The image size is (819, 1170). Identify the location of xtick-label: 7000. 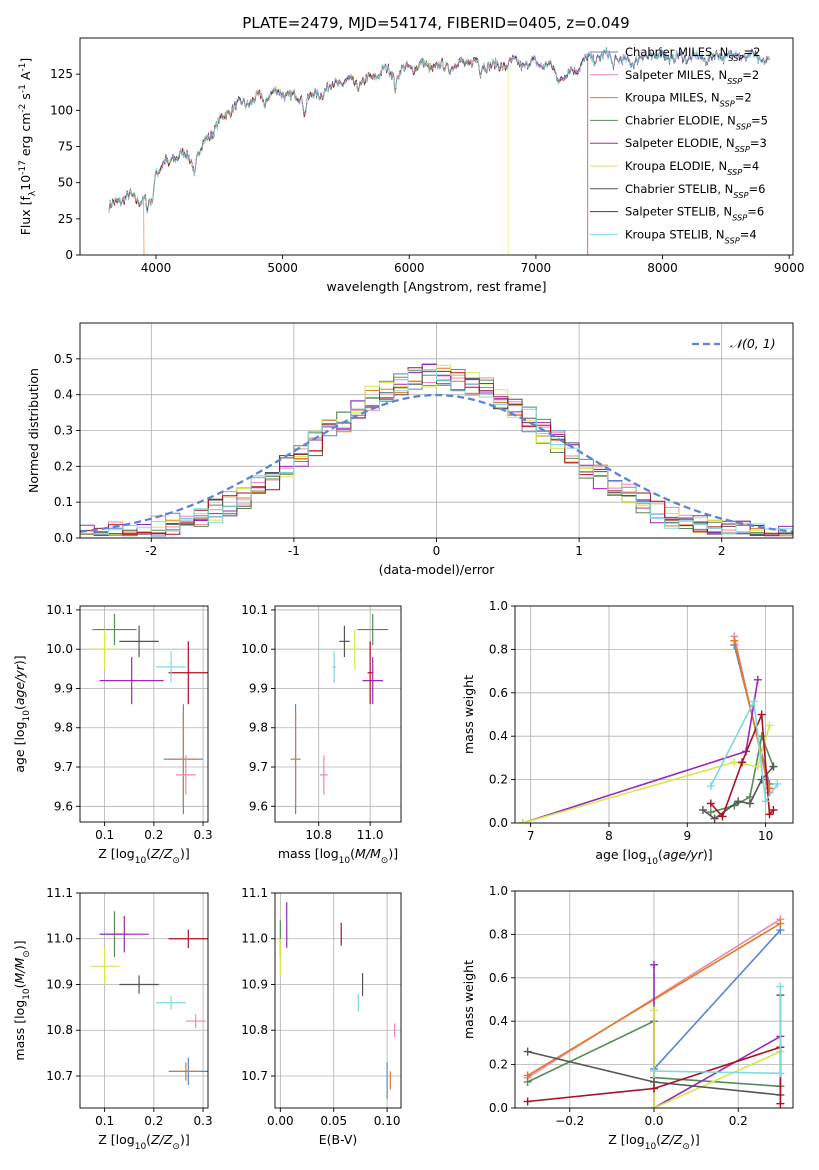
(536, 268).